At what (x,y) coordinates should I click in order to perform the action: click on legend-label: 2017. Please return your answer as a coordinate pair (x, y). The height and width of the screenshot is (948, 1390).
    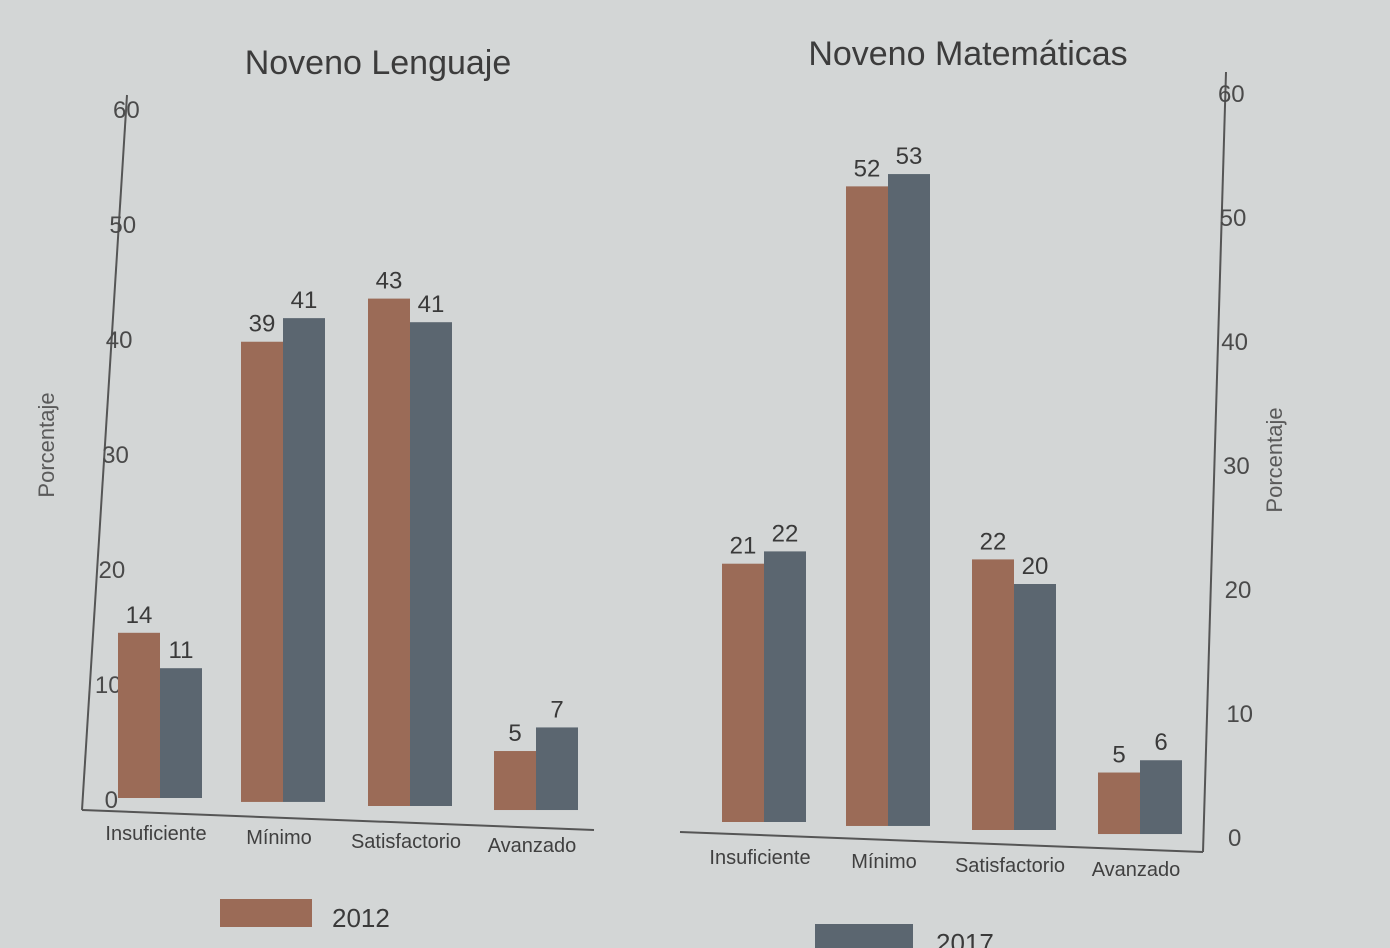
    Looking at the image, I should click on (965, 938).